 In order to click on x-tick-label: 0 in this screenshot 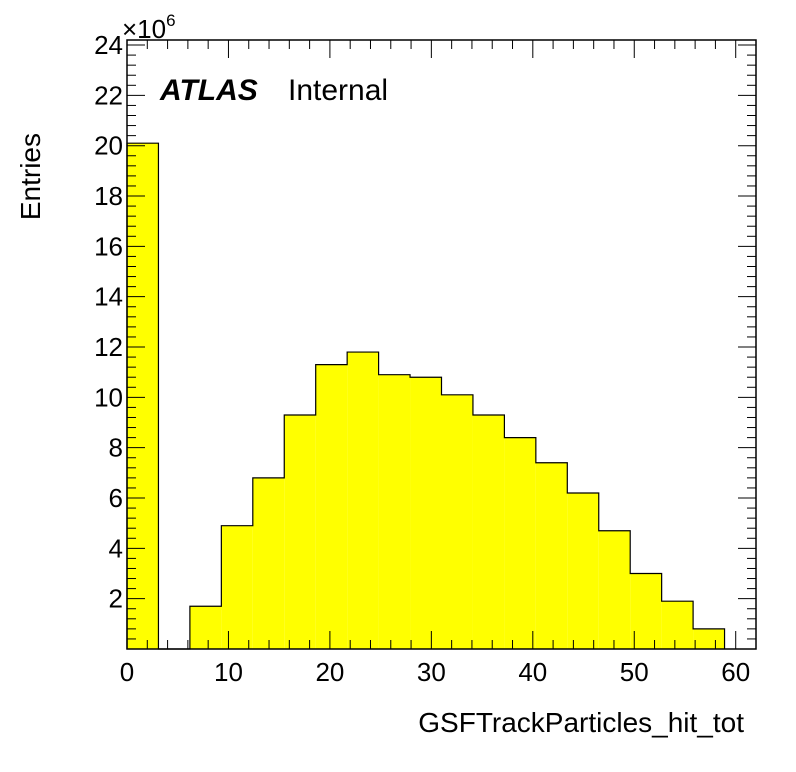, I will do `click(127, 672)`.